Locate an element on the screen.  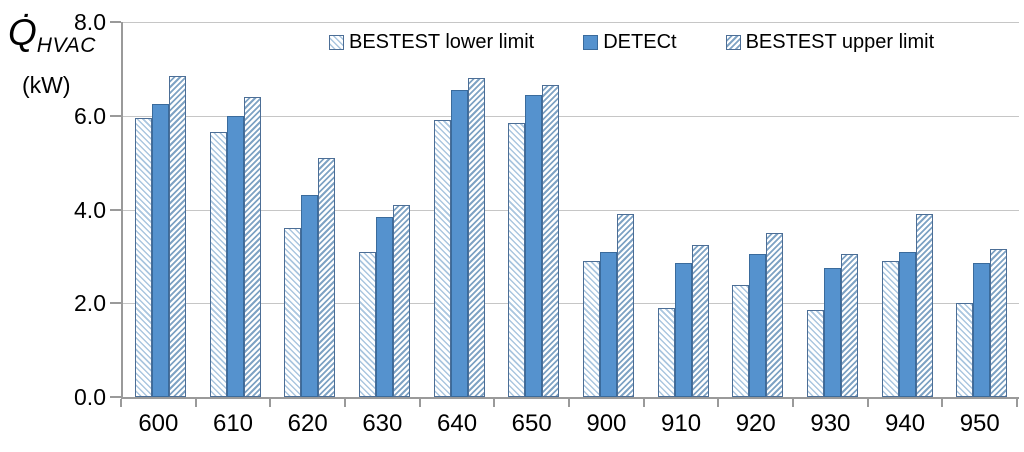
y-axis-tick-label: 8.0 is located at coordinates (90, 22).